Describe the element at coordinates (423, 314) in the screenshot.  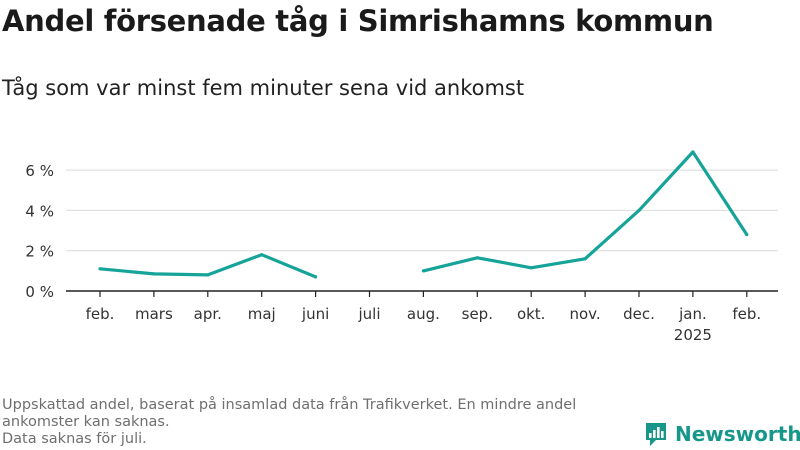
I see `x-tick-label: aug.` at that location.